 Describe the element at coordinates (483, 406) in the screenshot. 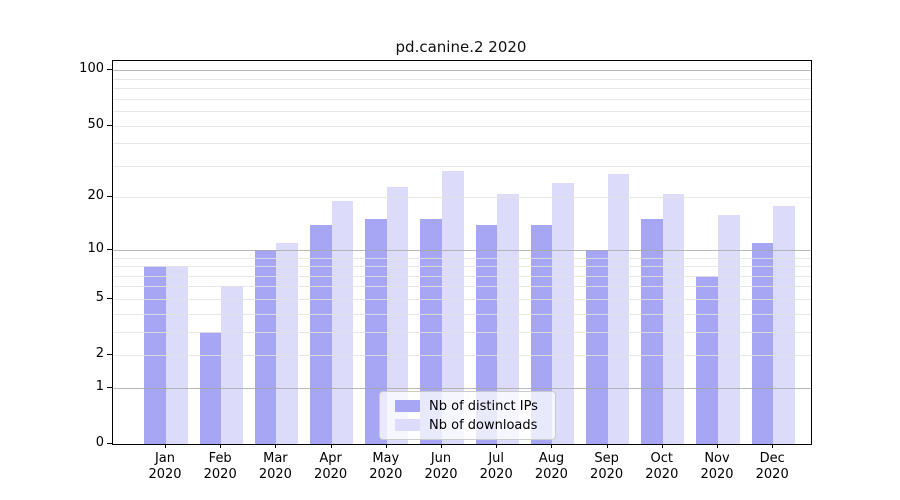

I see `legend-label-distinct-ips: Nb of distinct IPs` at that location.